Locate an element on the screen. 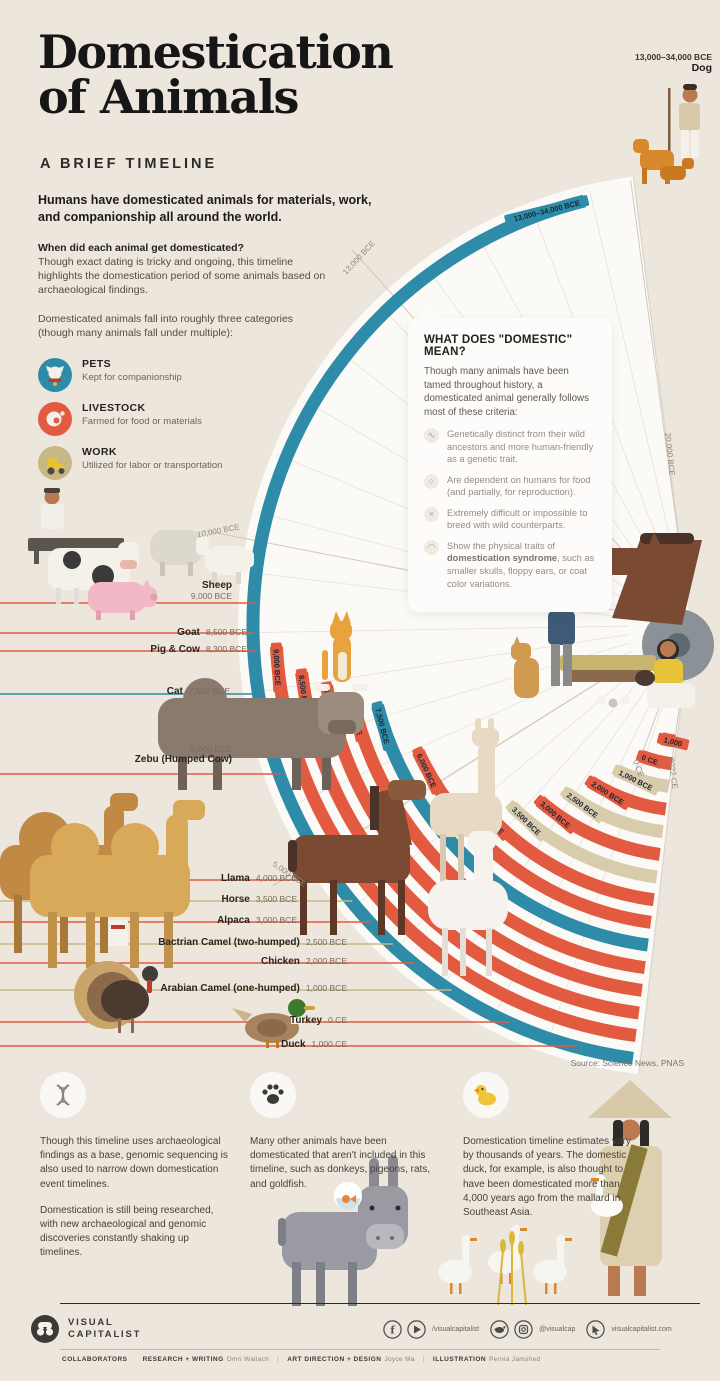  animal-row-sheep: Sheep 9,000 BCE is located at coordinates (211, 590).